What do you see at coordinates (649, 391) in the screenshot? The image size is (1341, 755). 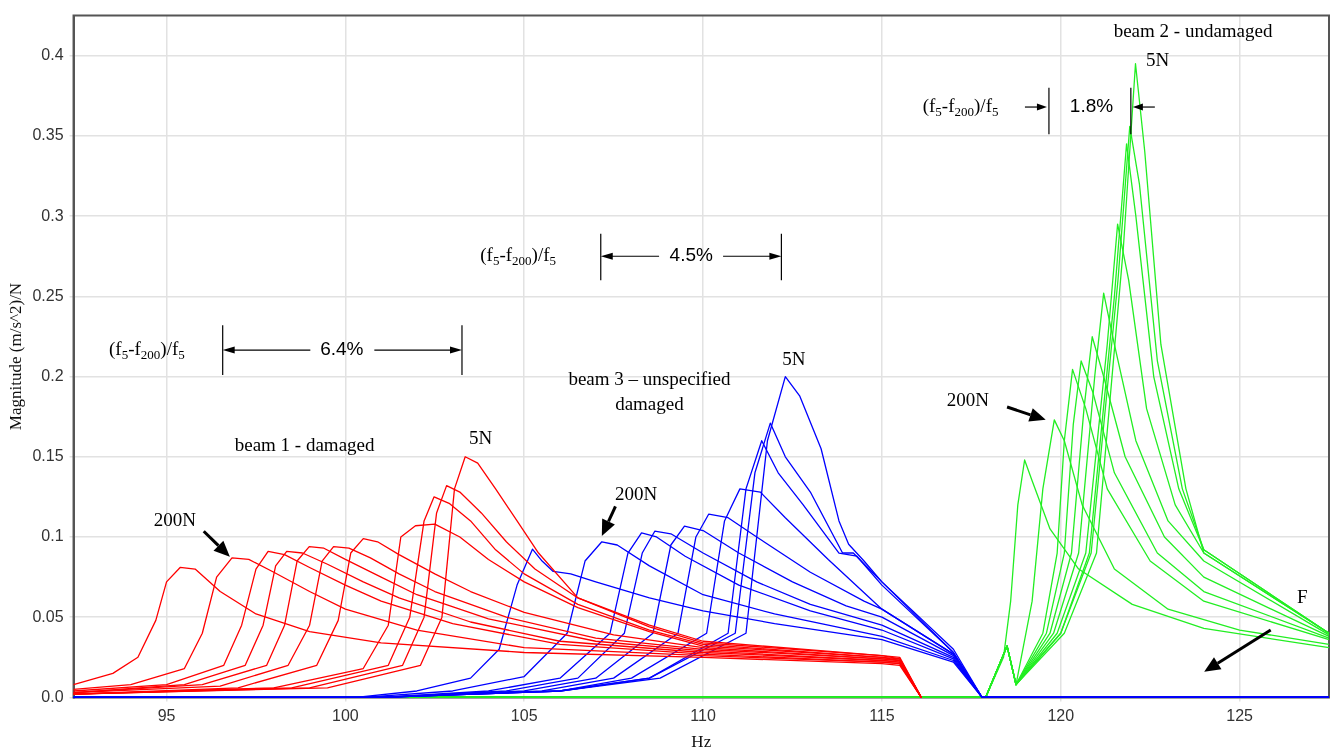 I see `annotation: beam 3 – unspecified damaged` at bounding box center [649, 391].